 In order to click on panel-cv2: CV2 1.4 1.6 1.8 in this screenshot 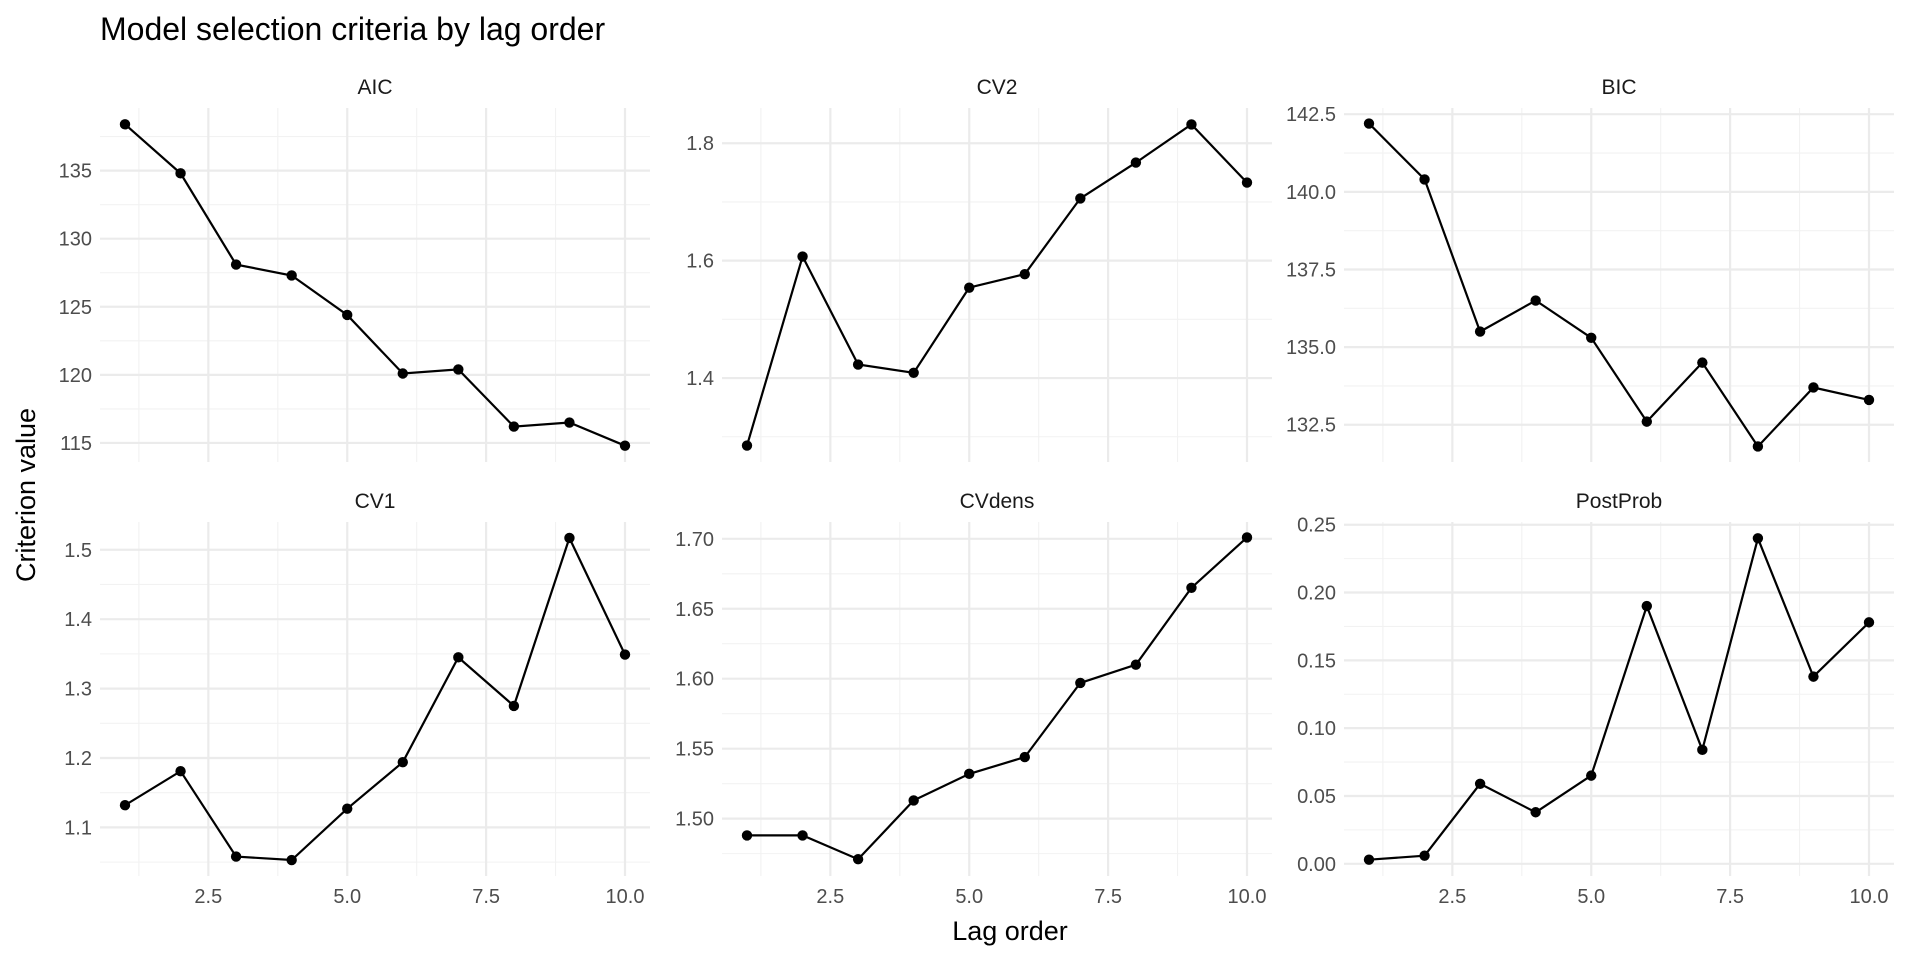, I will do `click(979, 269)`.